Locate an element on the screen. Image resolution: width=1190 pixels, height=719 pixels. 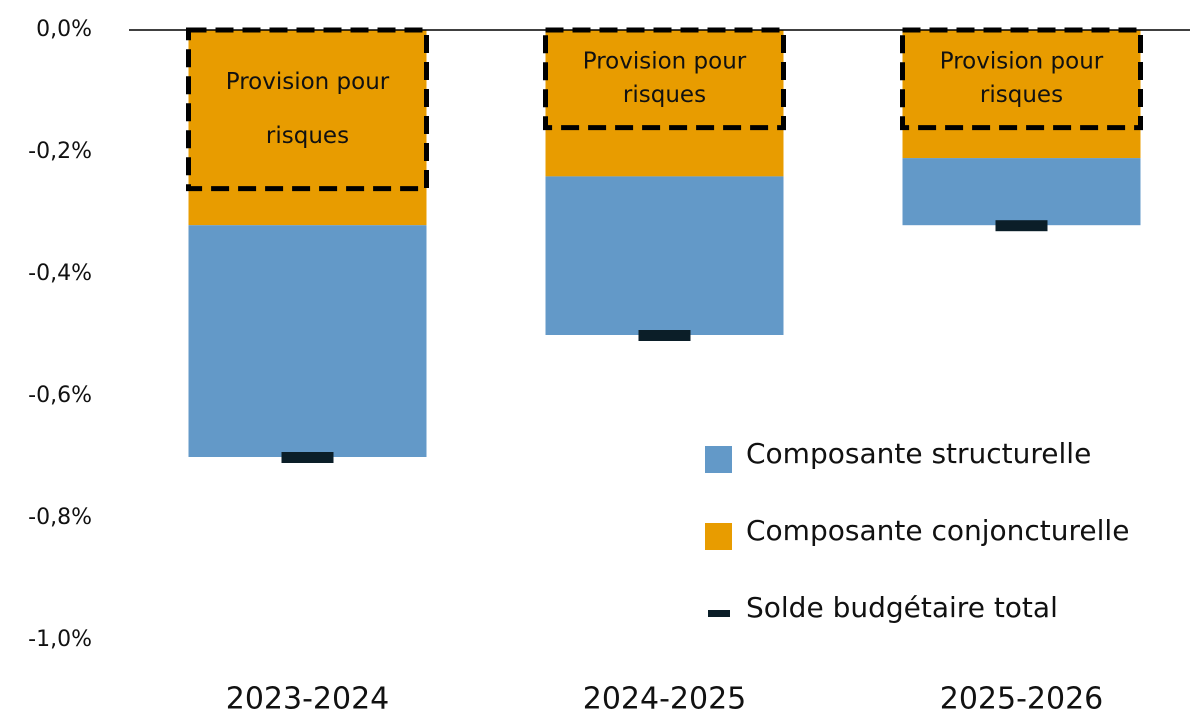
y-tick-label: -0,8% is located at coordinates (60, 517).